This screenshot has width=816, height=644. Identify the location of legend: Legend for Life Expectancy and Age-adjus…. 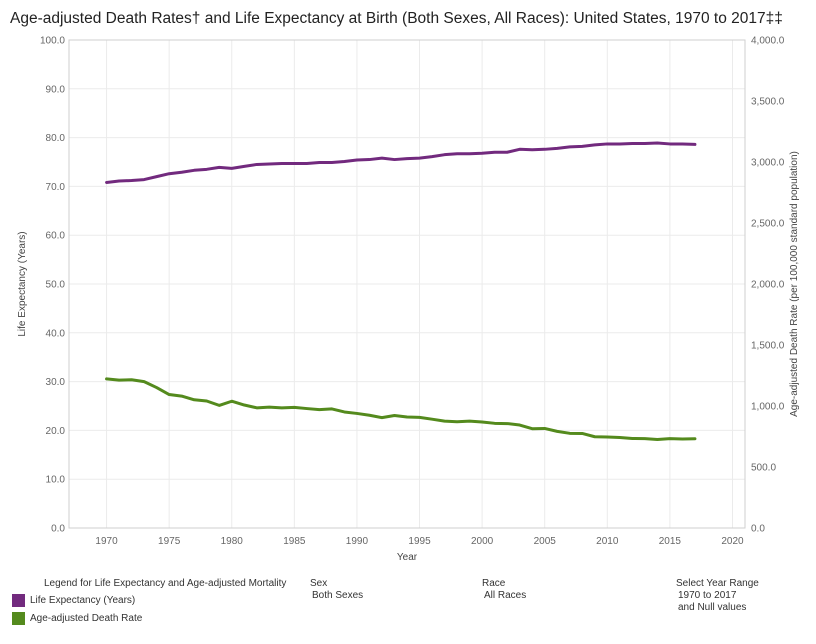
(149, 603).